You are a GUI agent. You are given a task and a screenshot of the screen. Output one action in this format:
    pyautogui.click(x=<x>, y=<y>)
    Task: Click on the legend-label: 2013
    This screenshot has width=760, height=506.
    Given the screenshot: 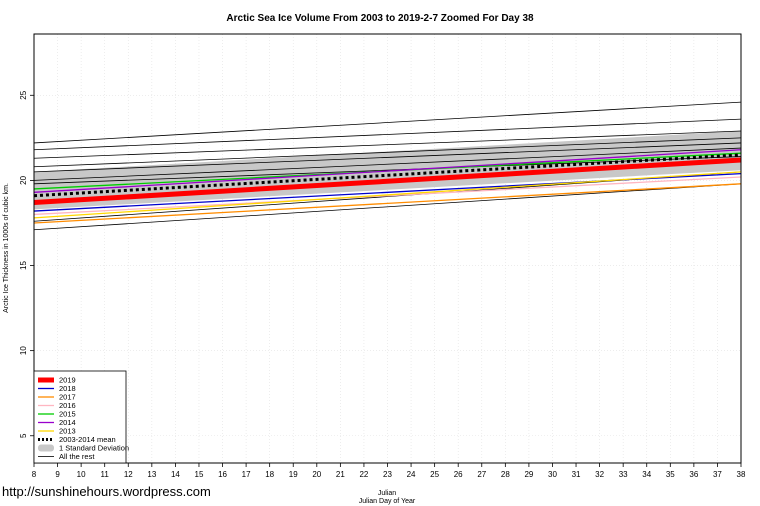 What is the action you would take?
    pyautogui.click(x=67, y=431)
    